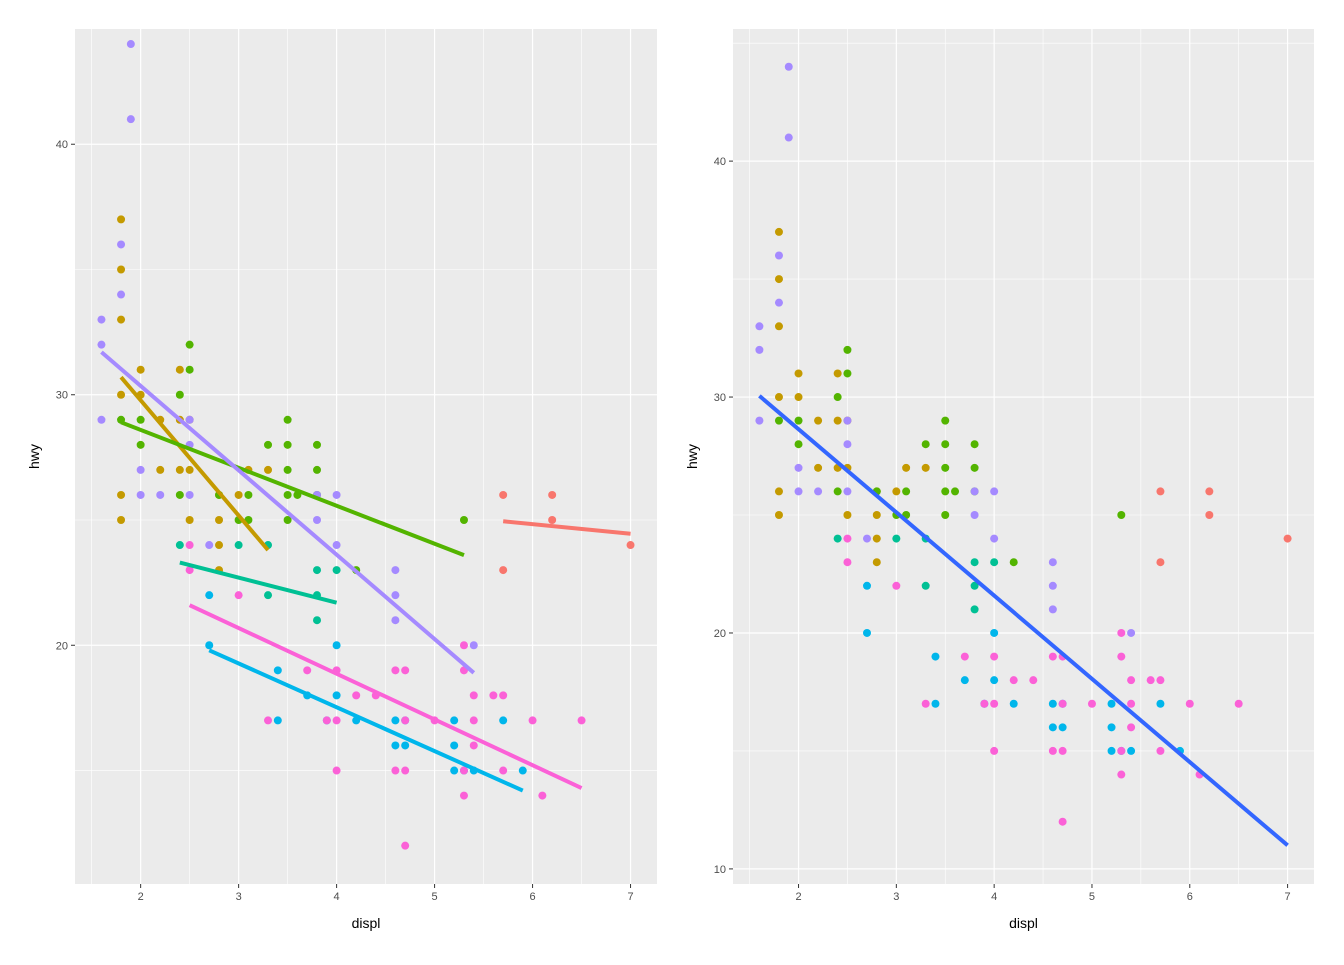 This screenshot has width=1344, height=965. What do you see at coordinates (292, 488) in the screenshot?
I see `fit-line-midsize` at bounding box center [292, 488].